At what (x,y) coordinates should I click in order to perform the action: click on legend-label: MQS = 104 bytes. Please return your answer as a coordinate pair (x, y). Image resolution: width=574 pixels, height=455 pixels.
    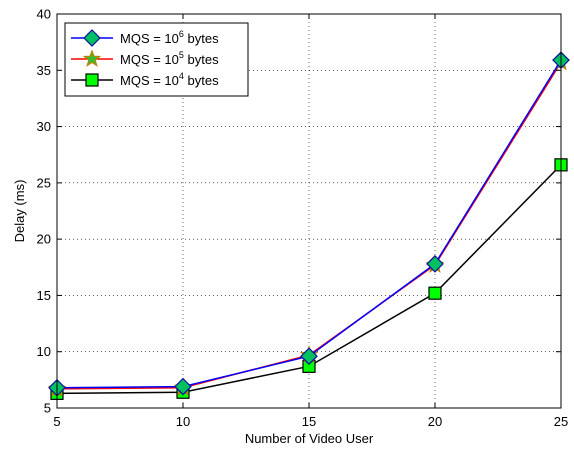
    Looking at the image, I should click on (169, 79).